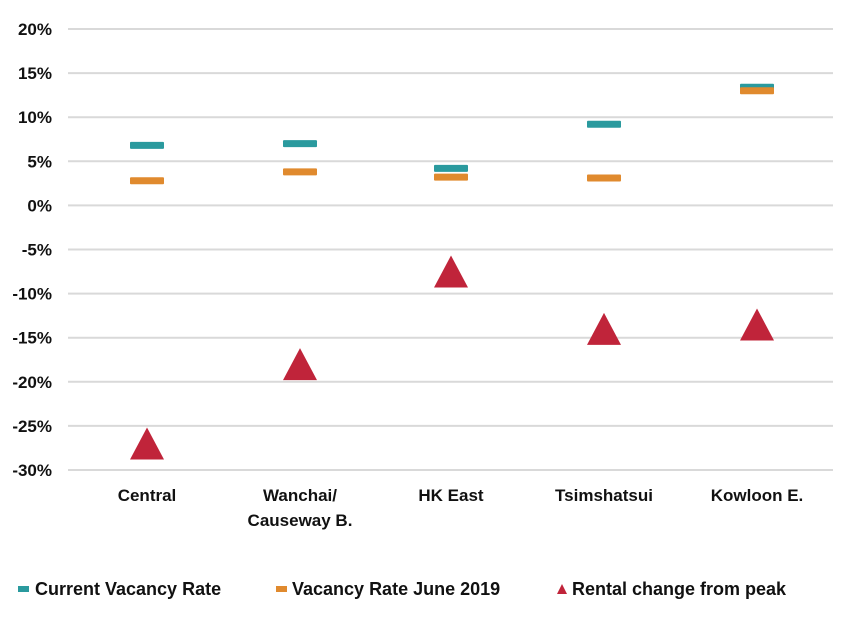 The image size is (852, 624). Describe the element at coordinates (451, 495) in the screenshot. I see `x-category-label: HK East` at that location.